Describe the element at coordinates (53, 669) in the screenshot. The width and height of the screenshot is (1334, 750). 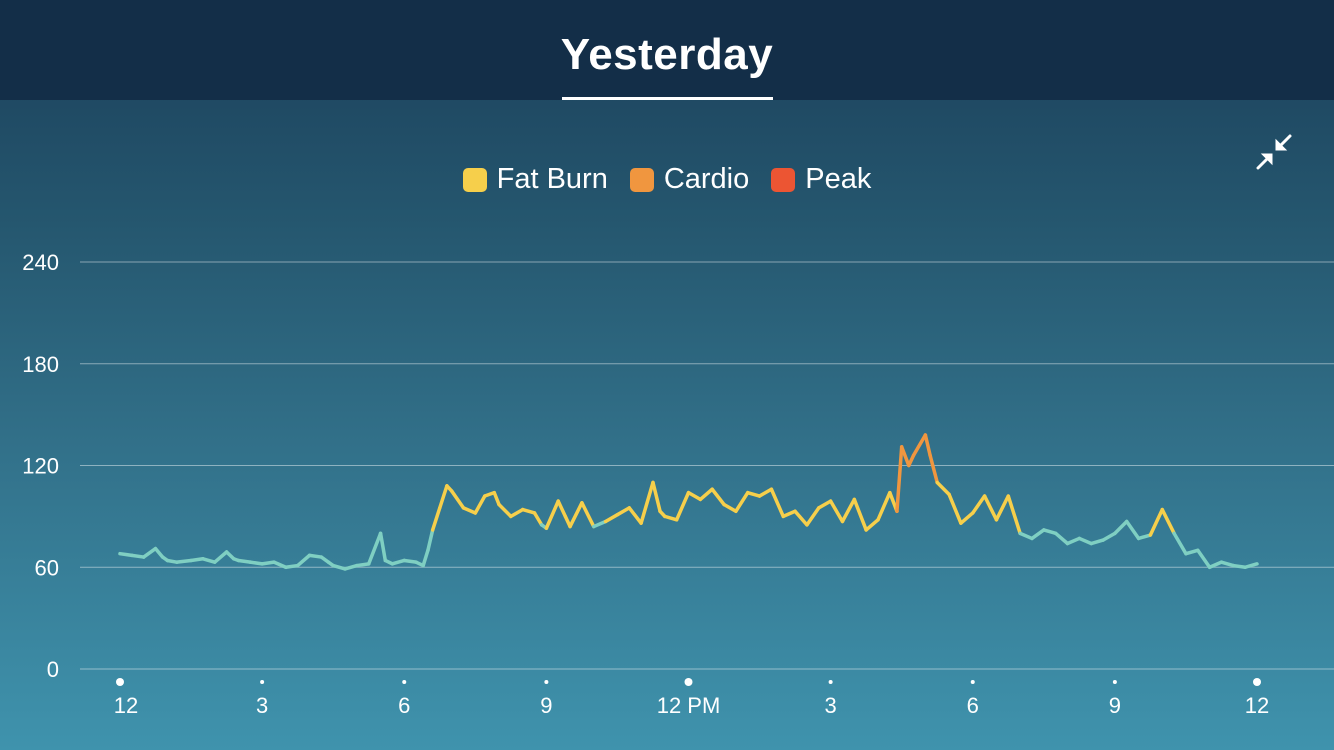
I see `y-tick-label: 0` at that location.